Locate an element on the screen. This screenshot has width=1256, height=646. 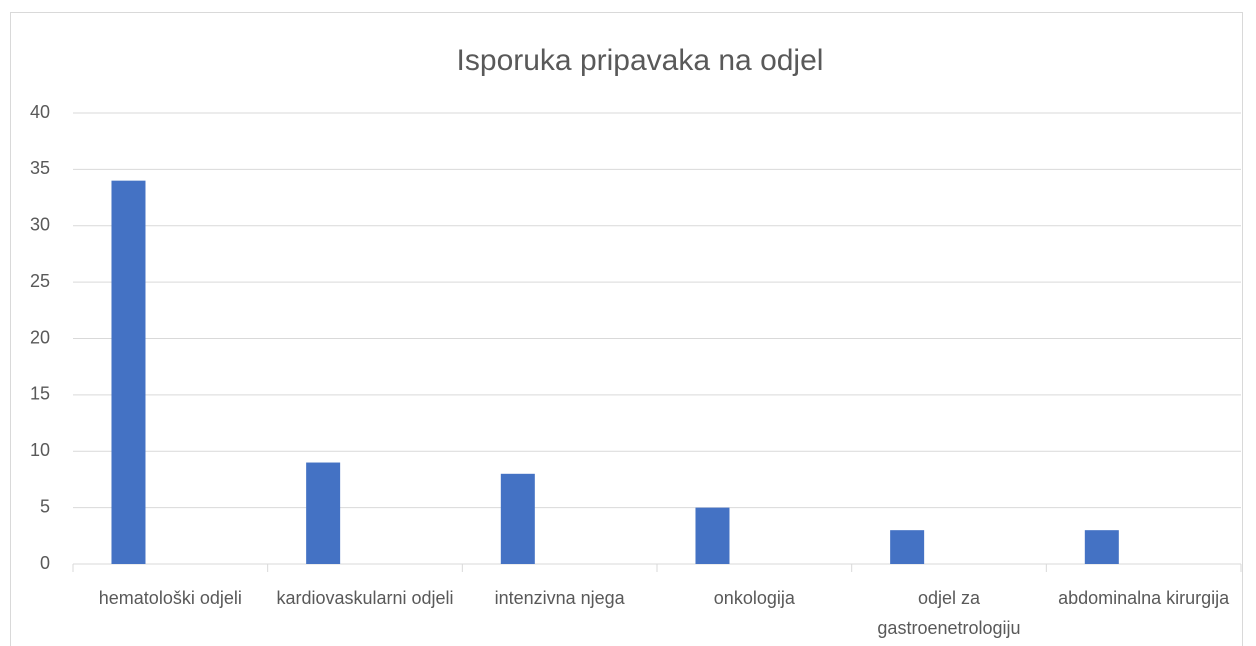
x-tick-label: odjel za gastroenetrologiju is located at coordinates (949, 613).